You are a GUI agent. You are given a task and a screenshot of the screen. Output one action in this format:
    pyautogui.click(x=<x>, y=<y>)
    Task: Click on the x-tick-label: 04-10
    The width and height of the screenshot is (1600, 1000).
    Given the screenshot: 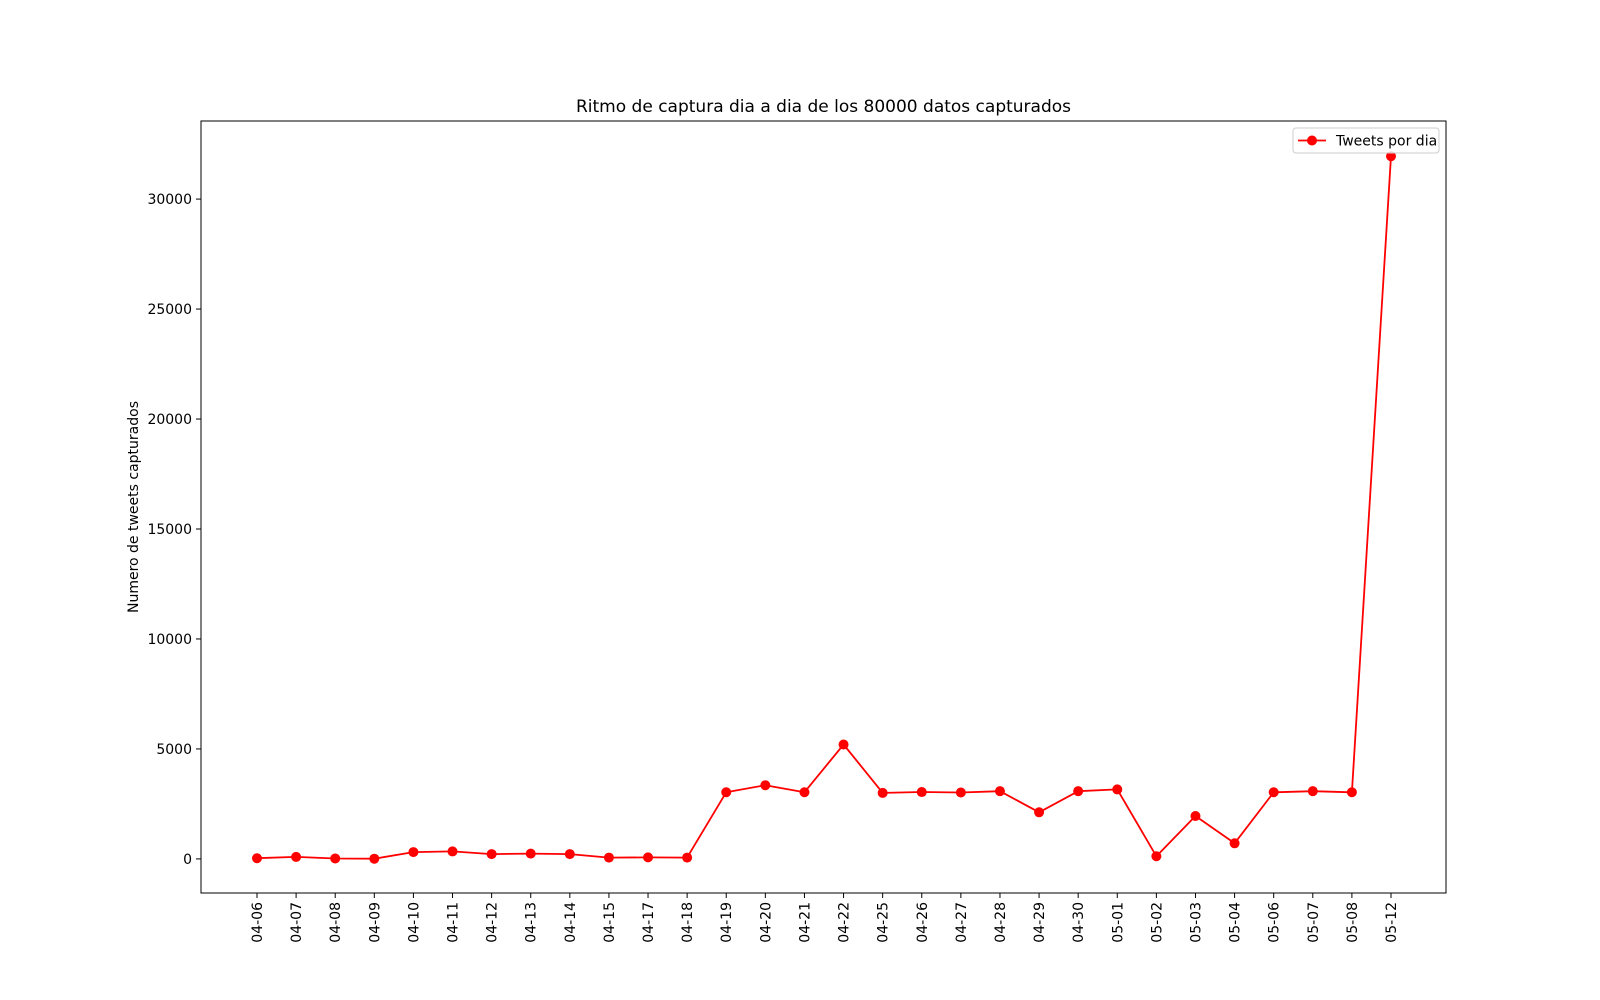 What is the action you would take?
    pyautogui.click(x=414, y=922)
    